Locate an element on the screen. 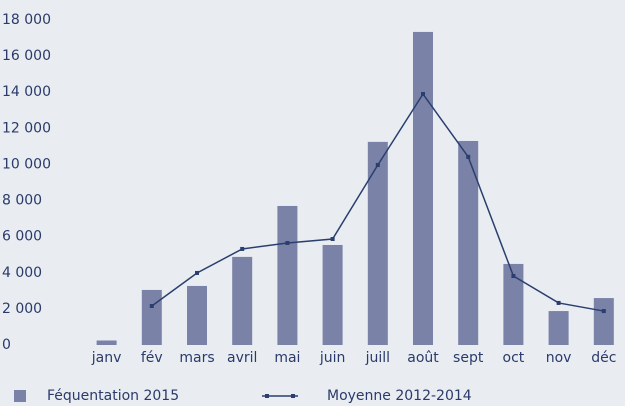 The height and width of the screenshot is (406, 625). x-tick-label: avril is located at coordinates (242, 358).